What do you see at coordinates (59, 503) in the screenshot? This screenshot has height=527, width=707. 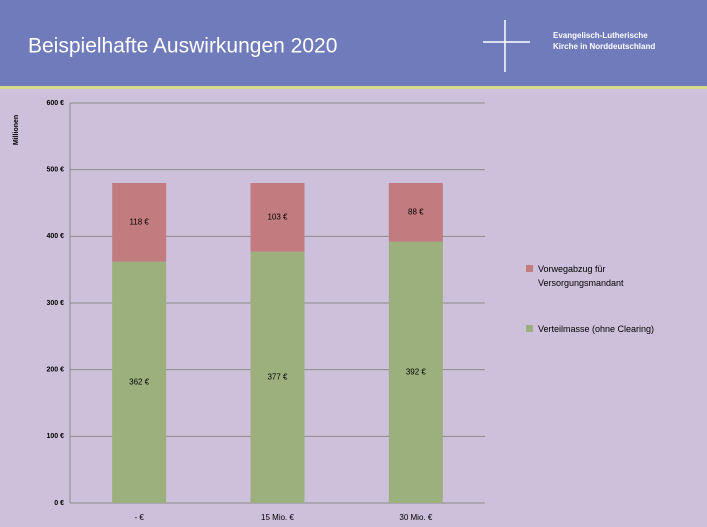 I see `y-tick-label: 0 €` at bounding box center [59, 503].